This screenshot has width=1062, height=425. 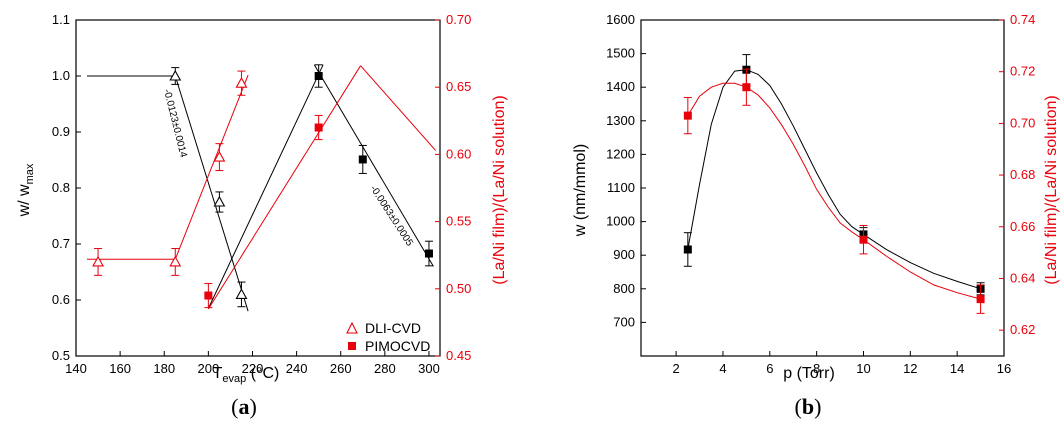 I want to click on x-tick-label: 160, so click(x=120, y=368).